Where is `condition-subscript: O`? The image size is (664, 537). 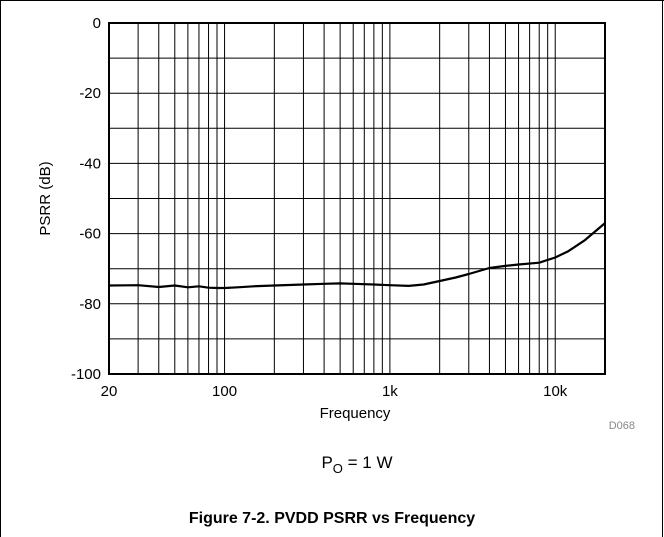 condition-subscript: O is located at coordinates (338, 468).